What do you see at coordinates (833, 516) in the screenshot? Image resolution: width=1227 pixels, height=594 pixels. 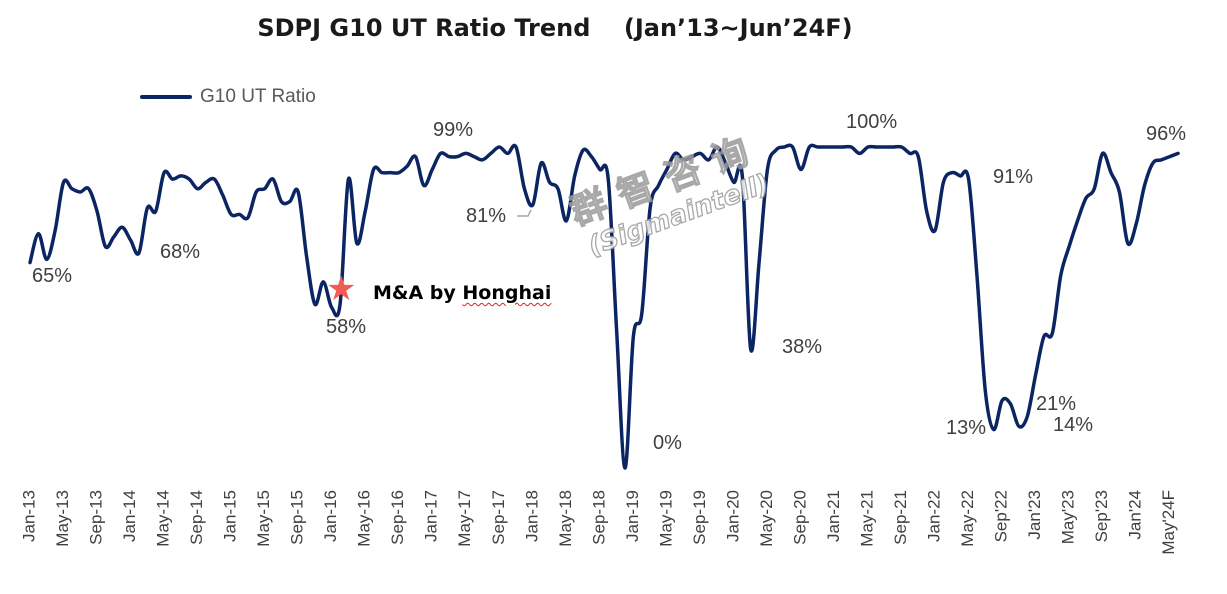 I see `x-tick-label: Jan-21` at bounding box center [833, 516].